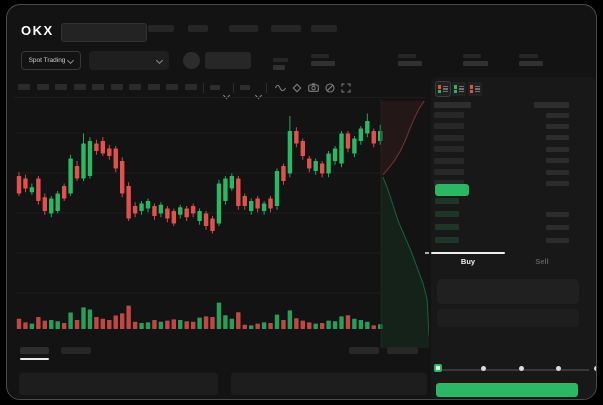 The image size is (603, 405). I want to click on diamond-icon, so click(297, 87).